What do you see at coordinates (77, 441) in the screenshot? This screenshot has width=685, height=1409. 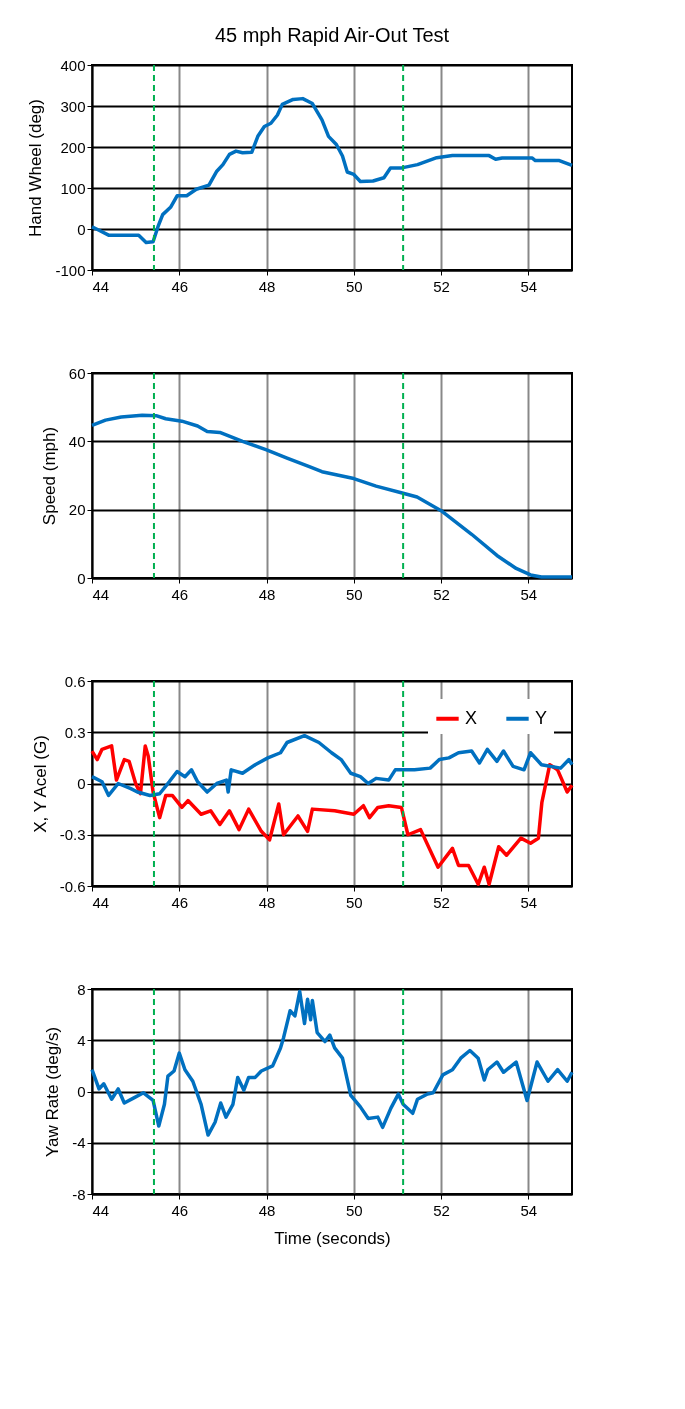 I see `y-tick-label: 40` at bounding box center [77, 441].